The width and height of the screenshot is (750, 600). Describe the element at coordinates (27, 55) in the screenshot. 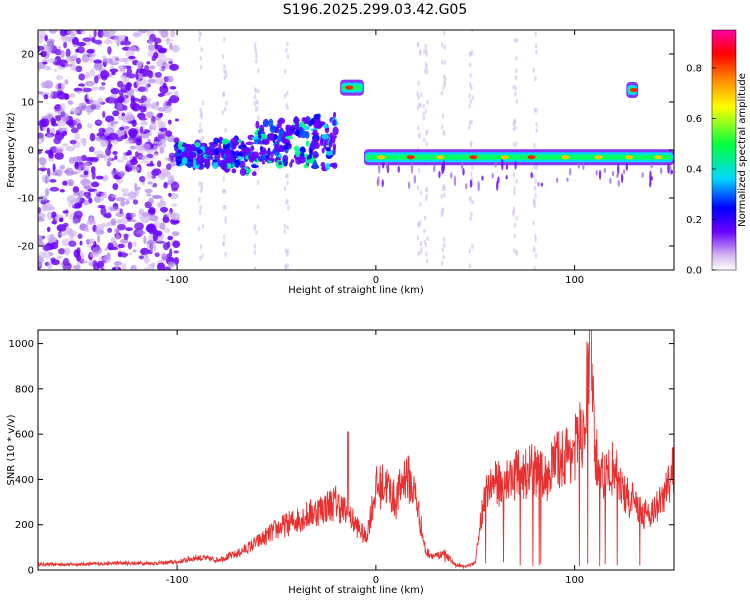

I see `y-tick-label: 20` at that location.